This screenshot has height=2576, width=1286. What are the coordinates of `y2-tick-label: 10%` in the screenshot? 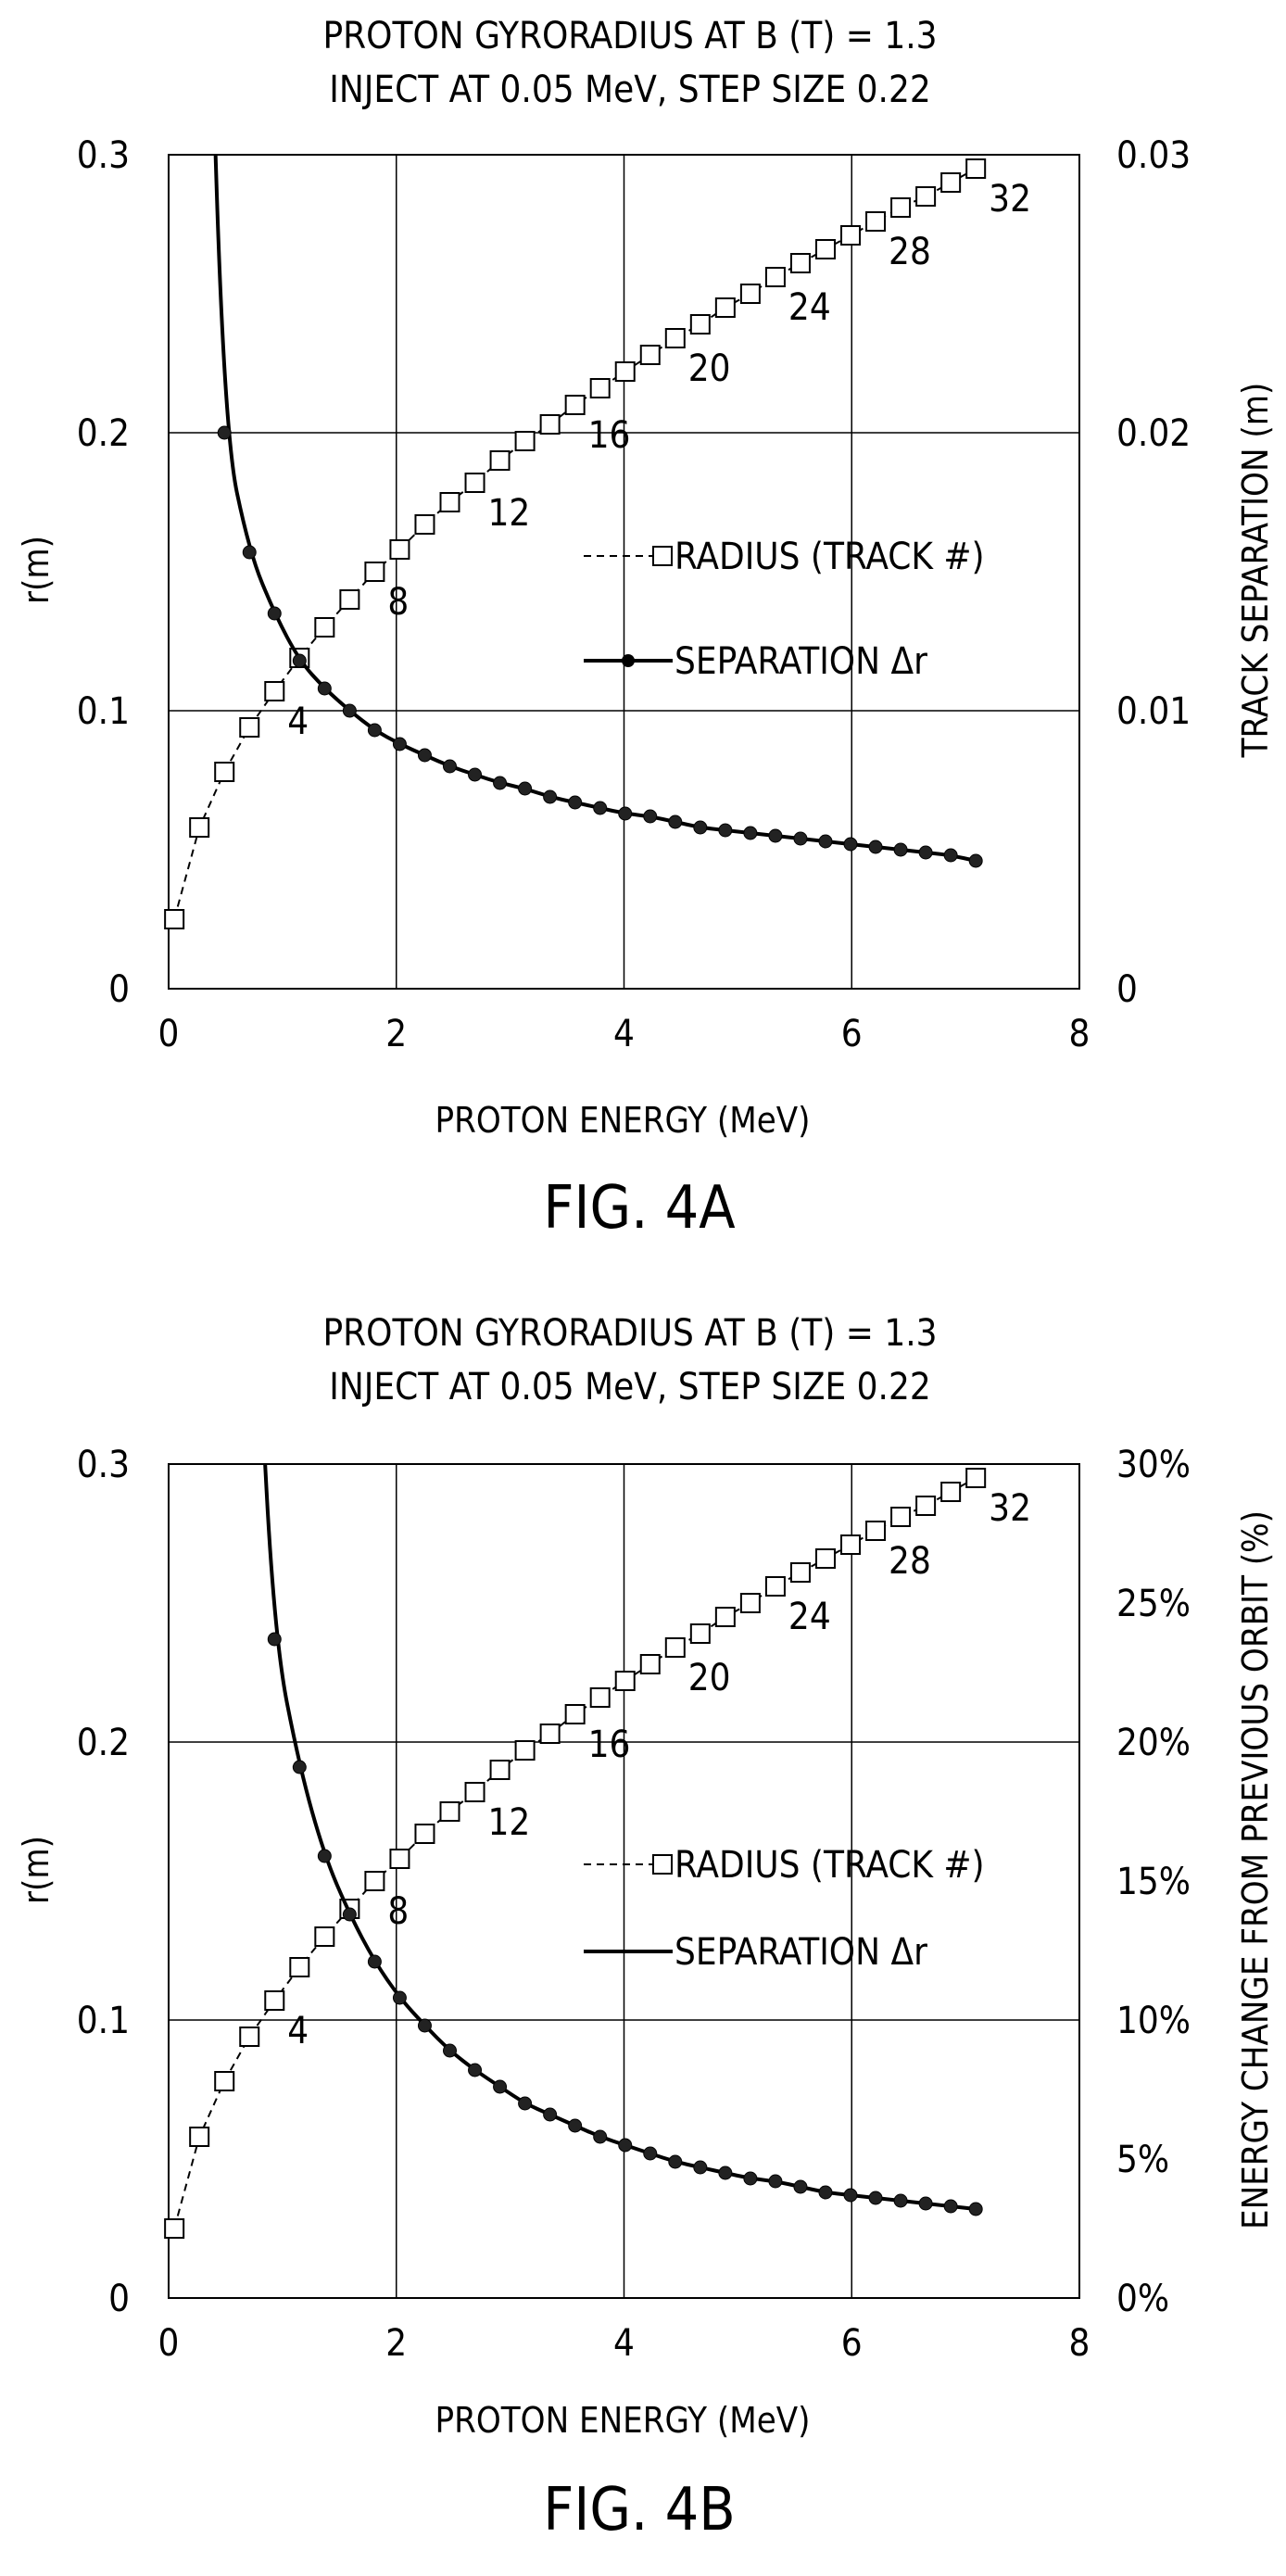 It's located at (1153, 2021).